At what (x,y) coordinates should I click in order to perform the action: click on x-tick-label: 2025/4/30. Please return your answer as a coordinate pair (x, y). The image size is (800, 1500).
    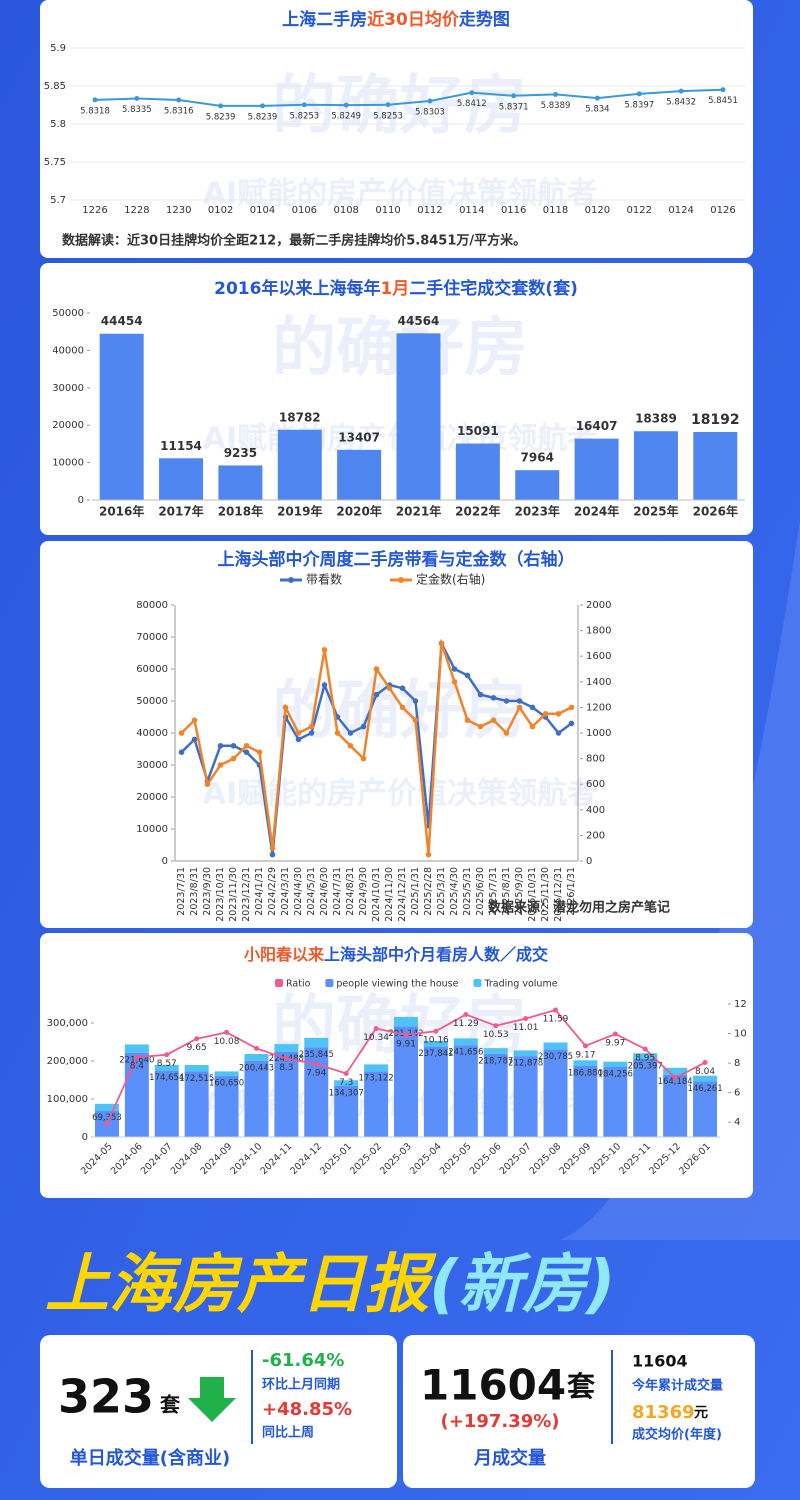
    Looking at the image, I should click on (454, 891).